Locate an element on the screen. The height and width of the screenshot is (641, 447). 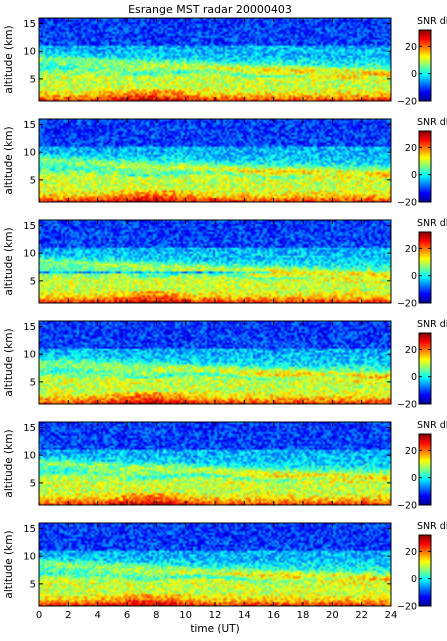
x-tick-label: 10 is located at coordinates (185, 615).